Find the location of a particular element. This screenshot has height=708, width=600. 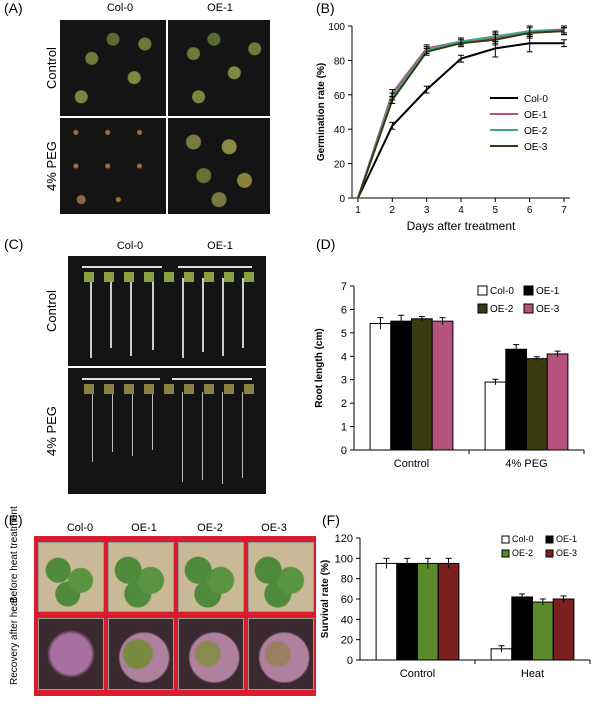

chart-b-xtick-label: 2 is located at coordinates (393, 210).